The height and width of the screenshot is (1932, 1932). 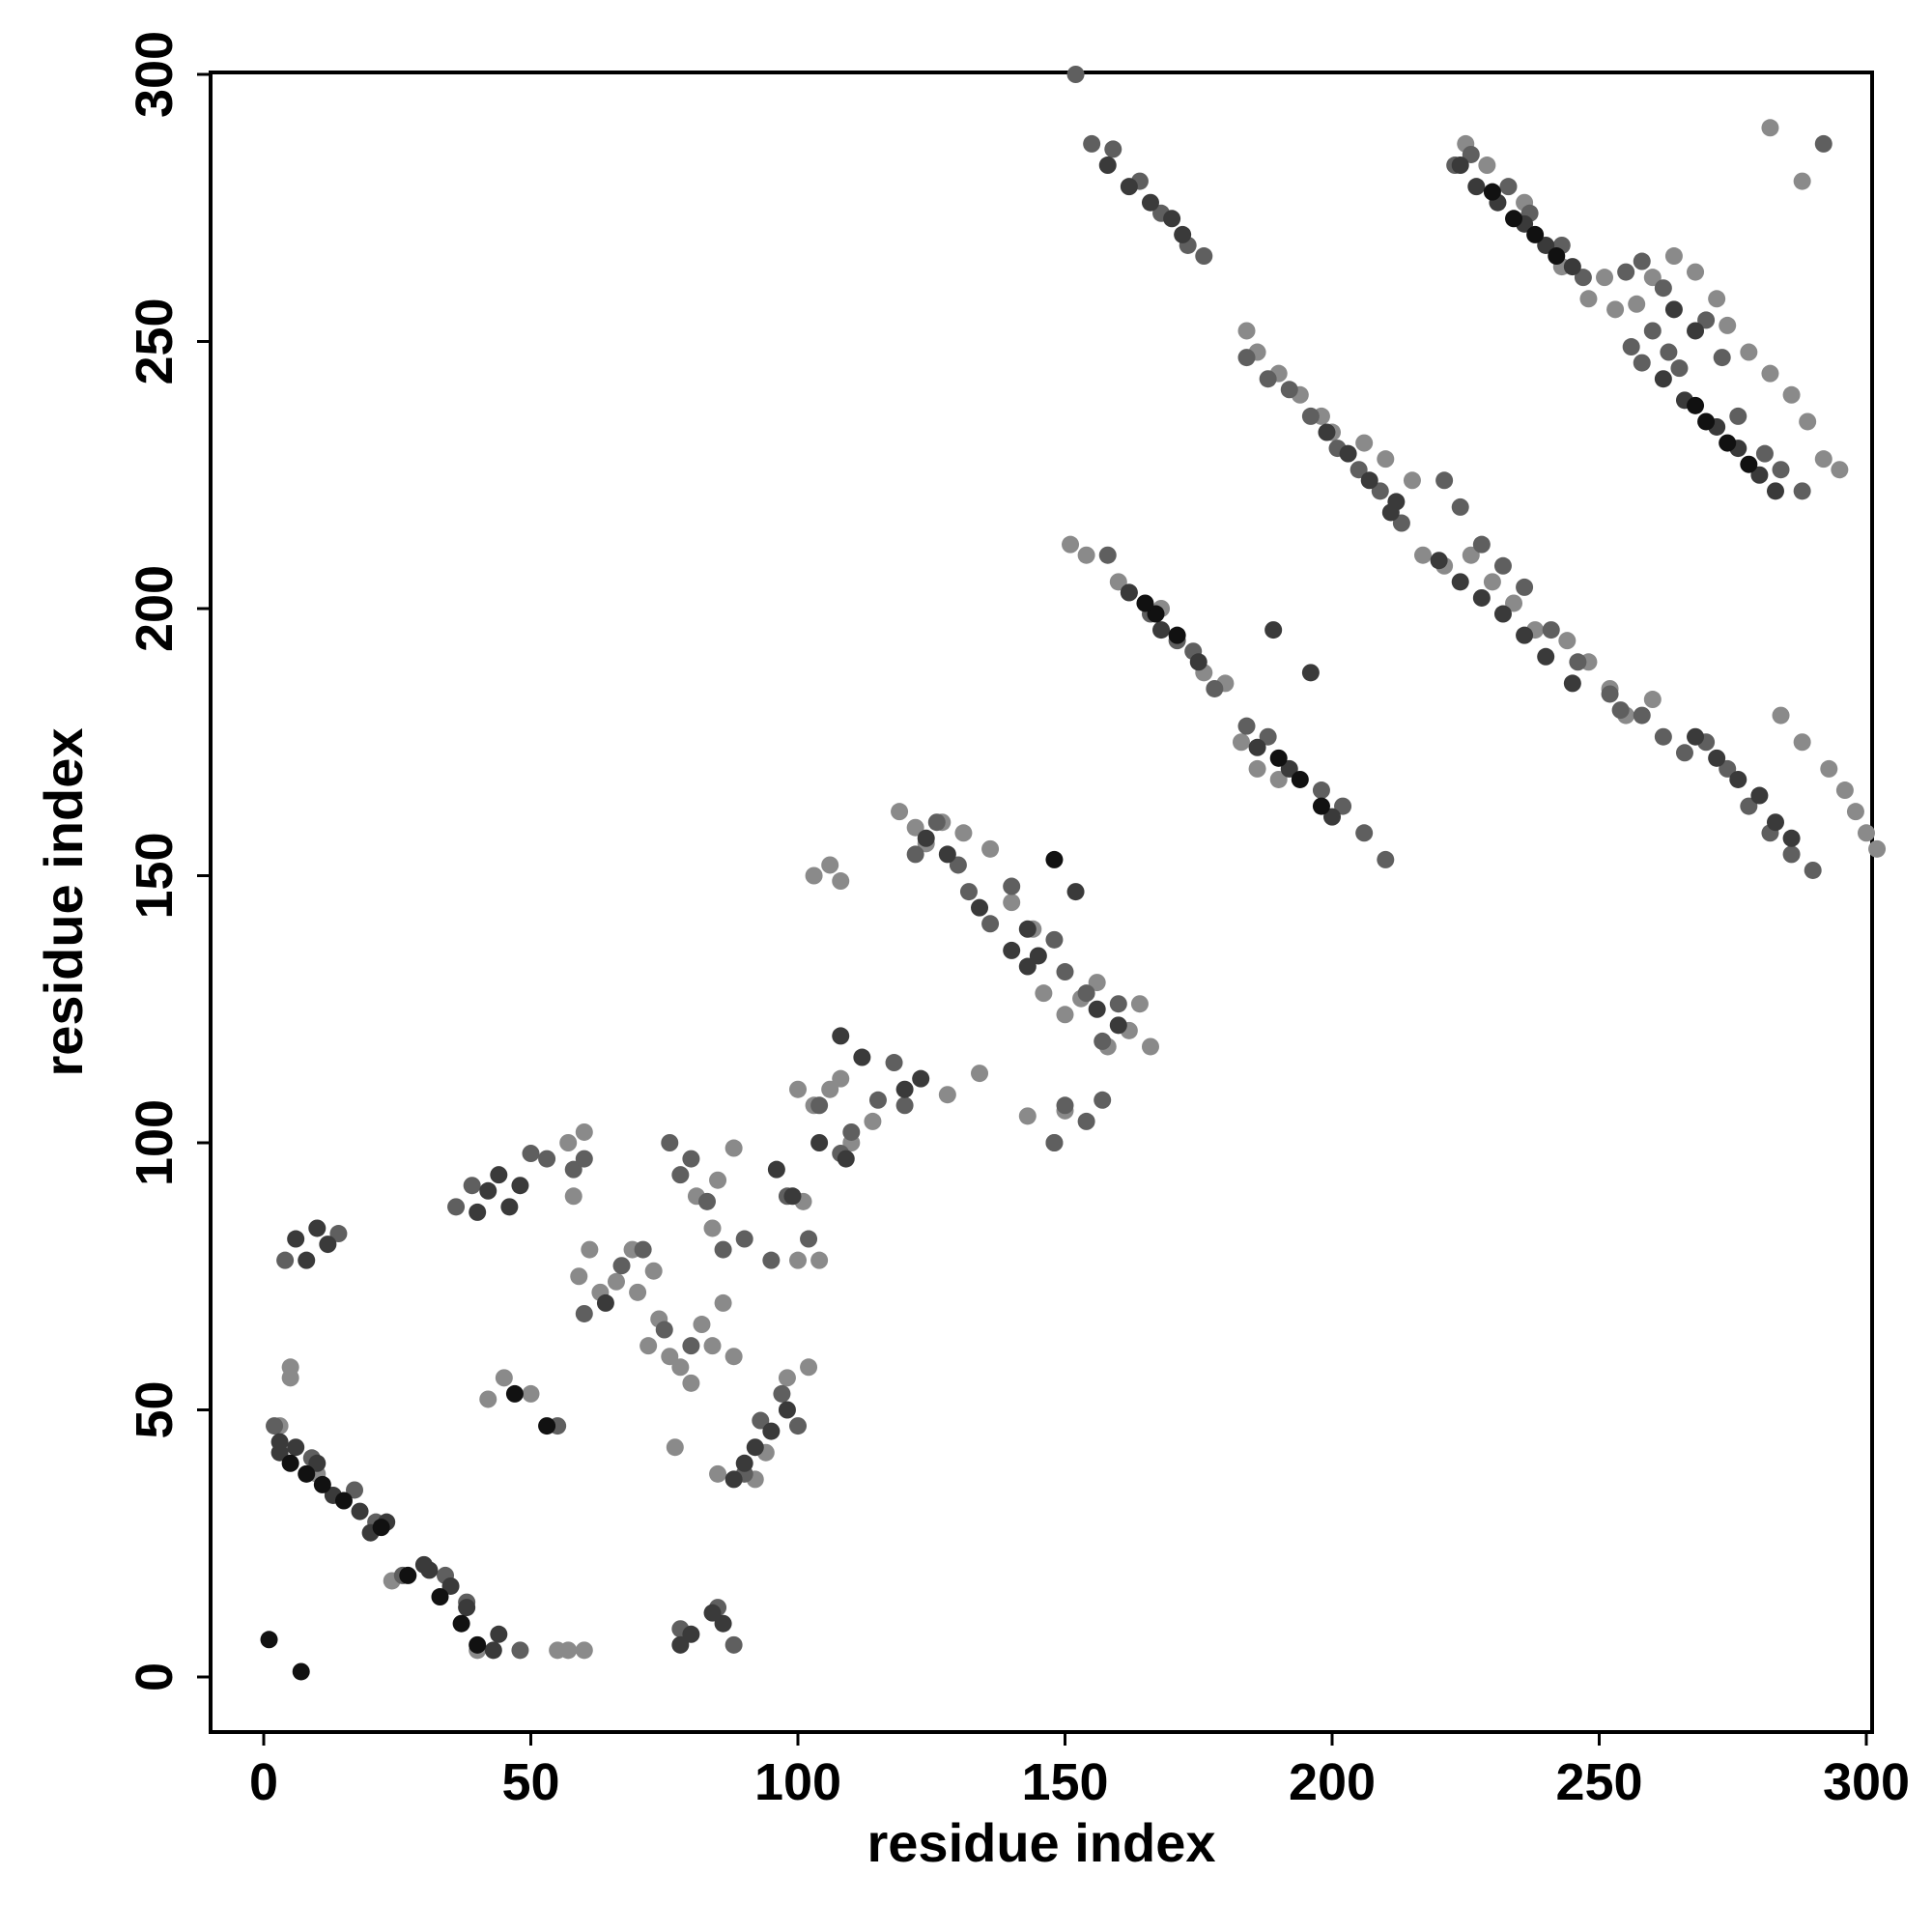 What do you see at coordinates (155, 1142) in the screenshot?
I see `y-tick-label: 100` at bounding box center [155, 1142].